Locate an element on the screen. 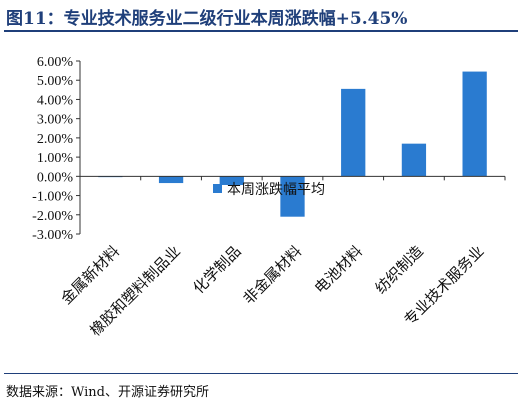 The image size is (522, 405). y-tick-label: -1.00% is located at coordinates (52, 197).